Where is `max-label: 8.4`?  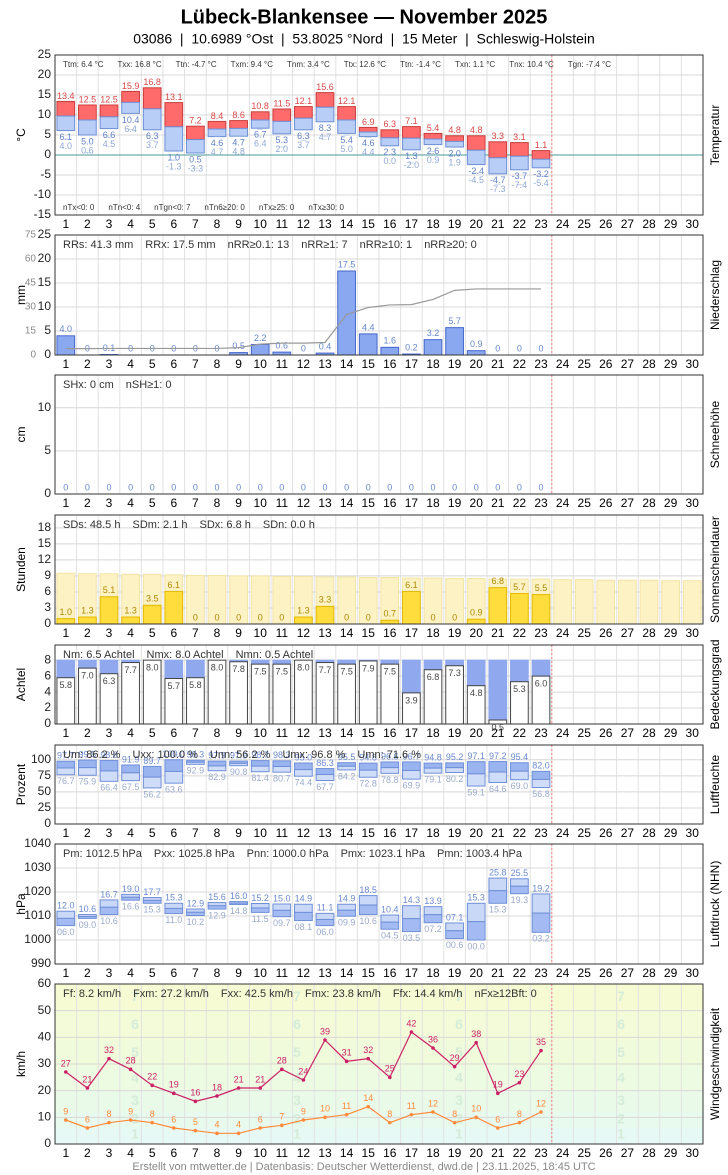 max-label: 8.4 is located at coordinates (217, 116).